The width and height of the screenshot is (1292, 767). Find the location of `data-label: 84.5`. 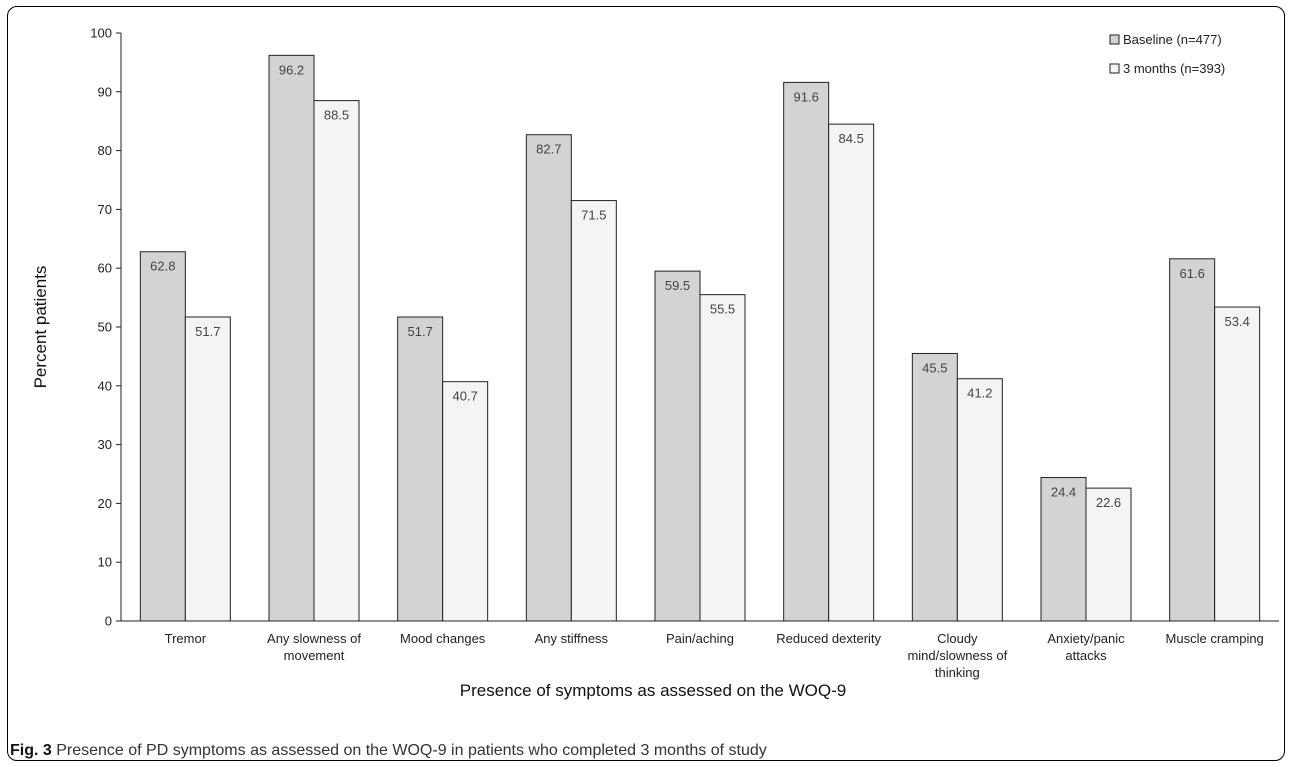

data-label: 84.5 is located at coordinates (851, 138).